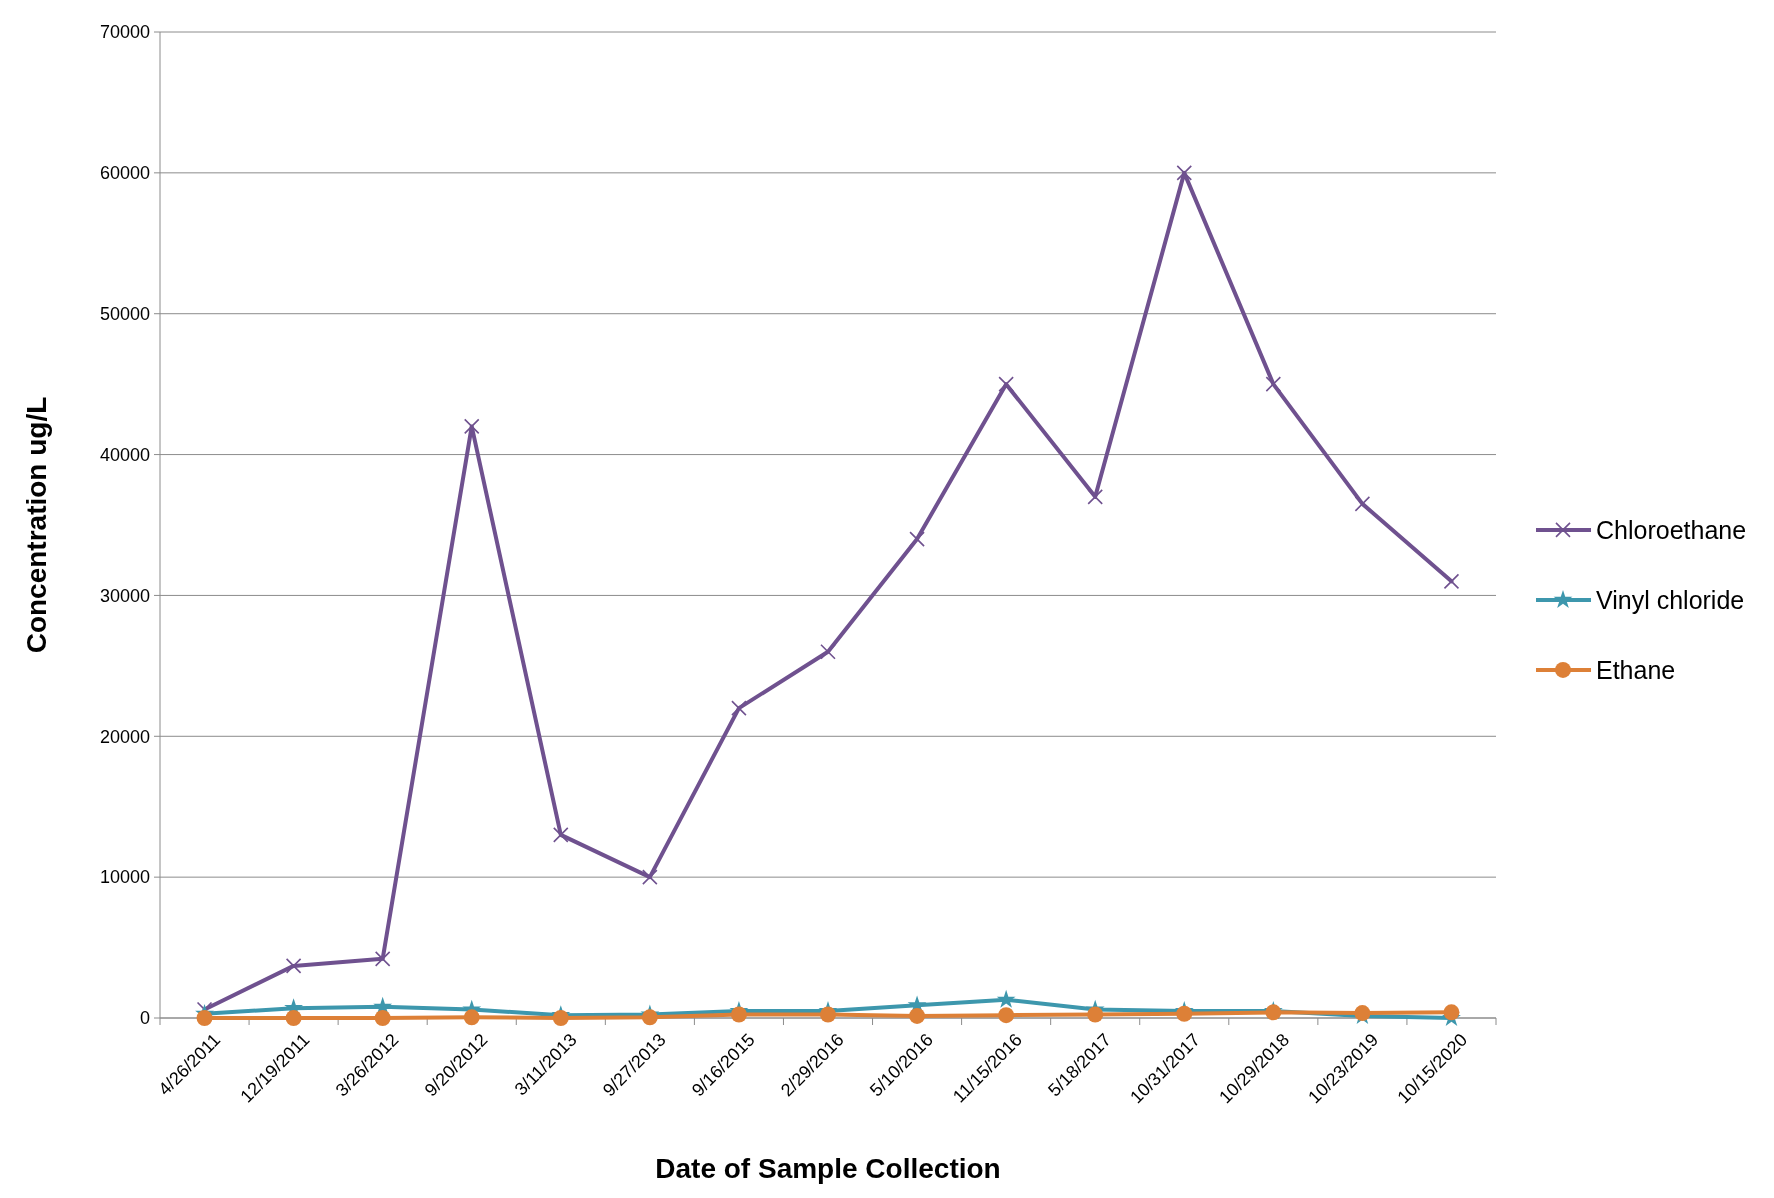  What do you see at coordinates (828, 1168) in the screenshot?
I see `x-axis-title: Date of Sample Collection` at bounding box center [828, 1168].